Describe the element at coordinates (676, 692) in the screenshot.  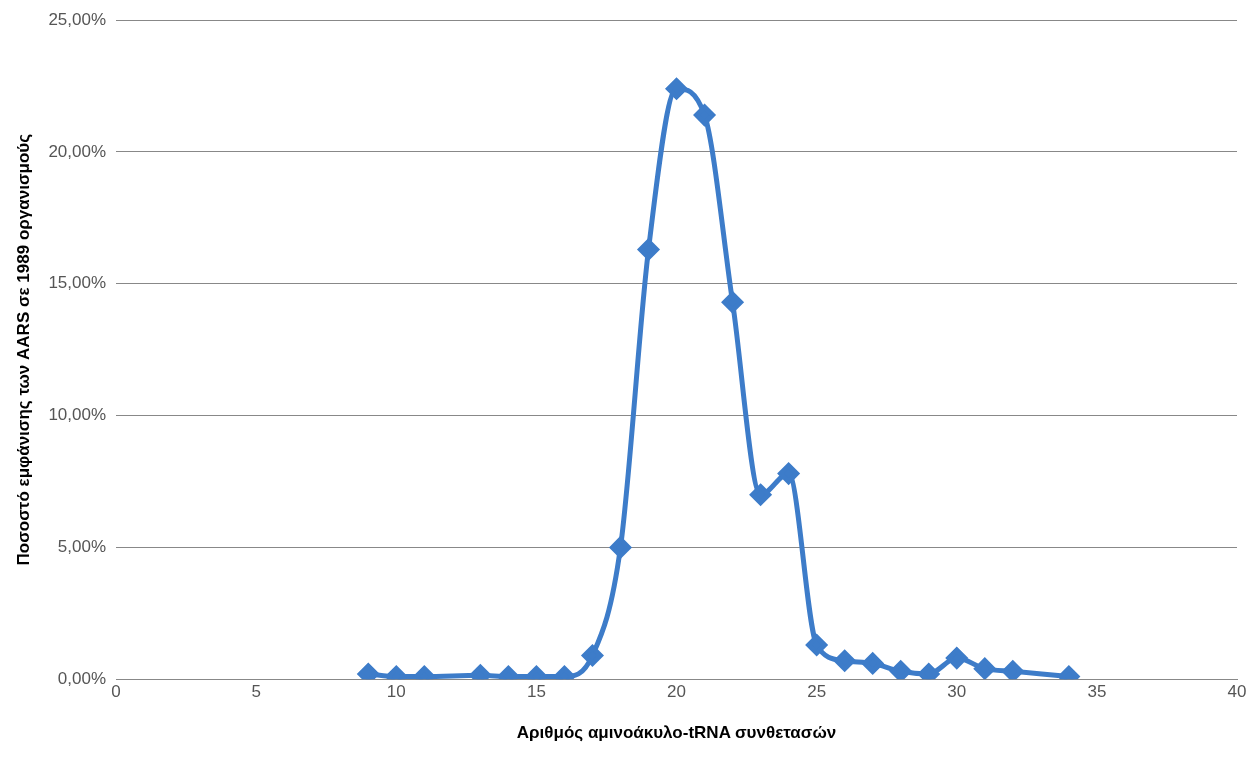
I see `x-tick-label: 20` at that location.